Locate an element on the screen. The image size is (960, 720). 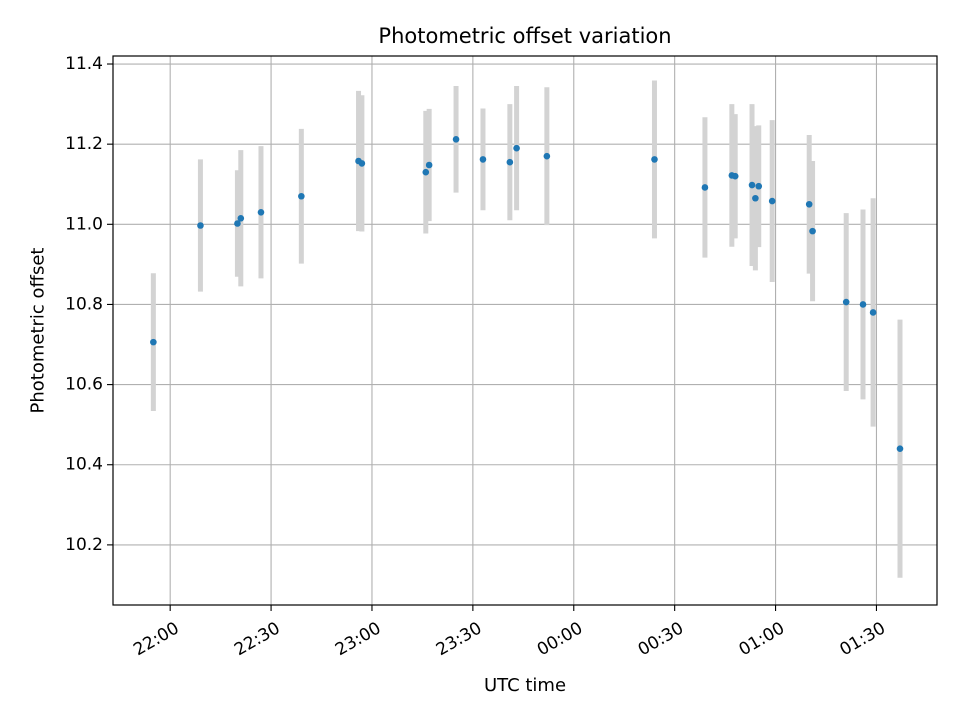
y-tick-label: 10.6 is located at coordinates (84, 385).